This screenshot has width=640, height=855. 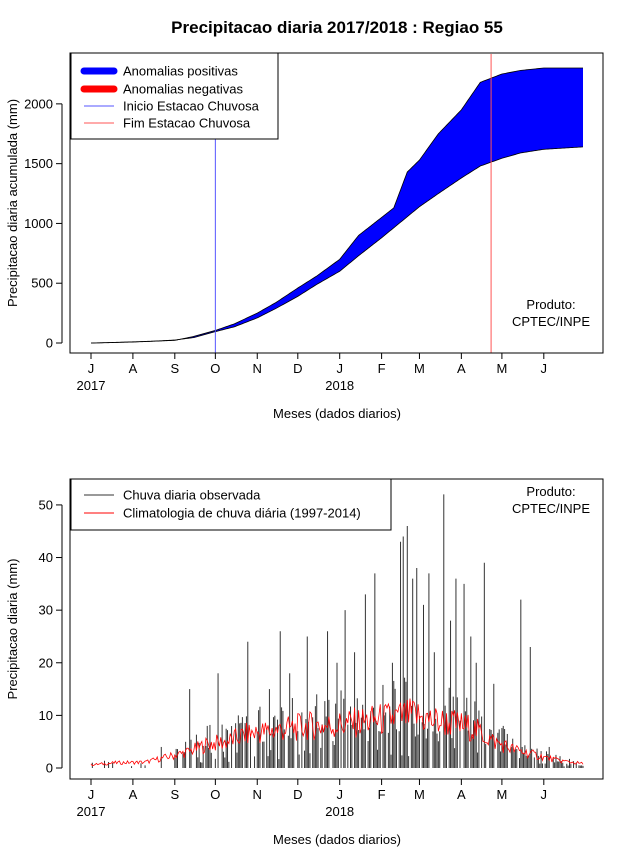 What do you see at coordinates (337, 413) in the screenshot?
I see `top-x-axis-label: Meses (dados diarios)` at bounding box center [337, 413].